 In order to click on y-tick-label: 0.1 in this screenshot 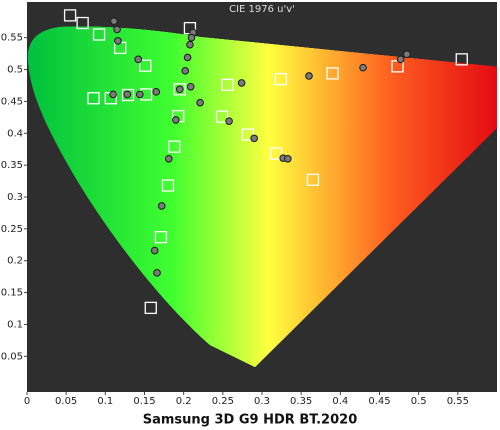, I will do `click(15, 324)`.